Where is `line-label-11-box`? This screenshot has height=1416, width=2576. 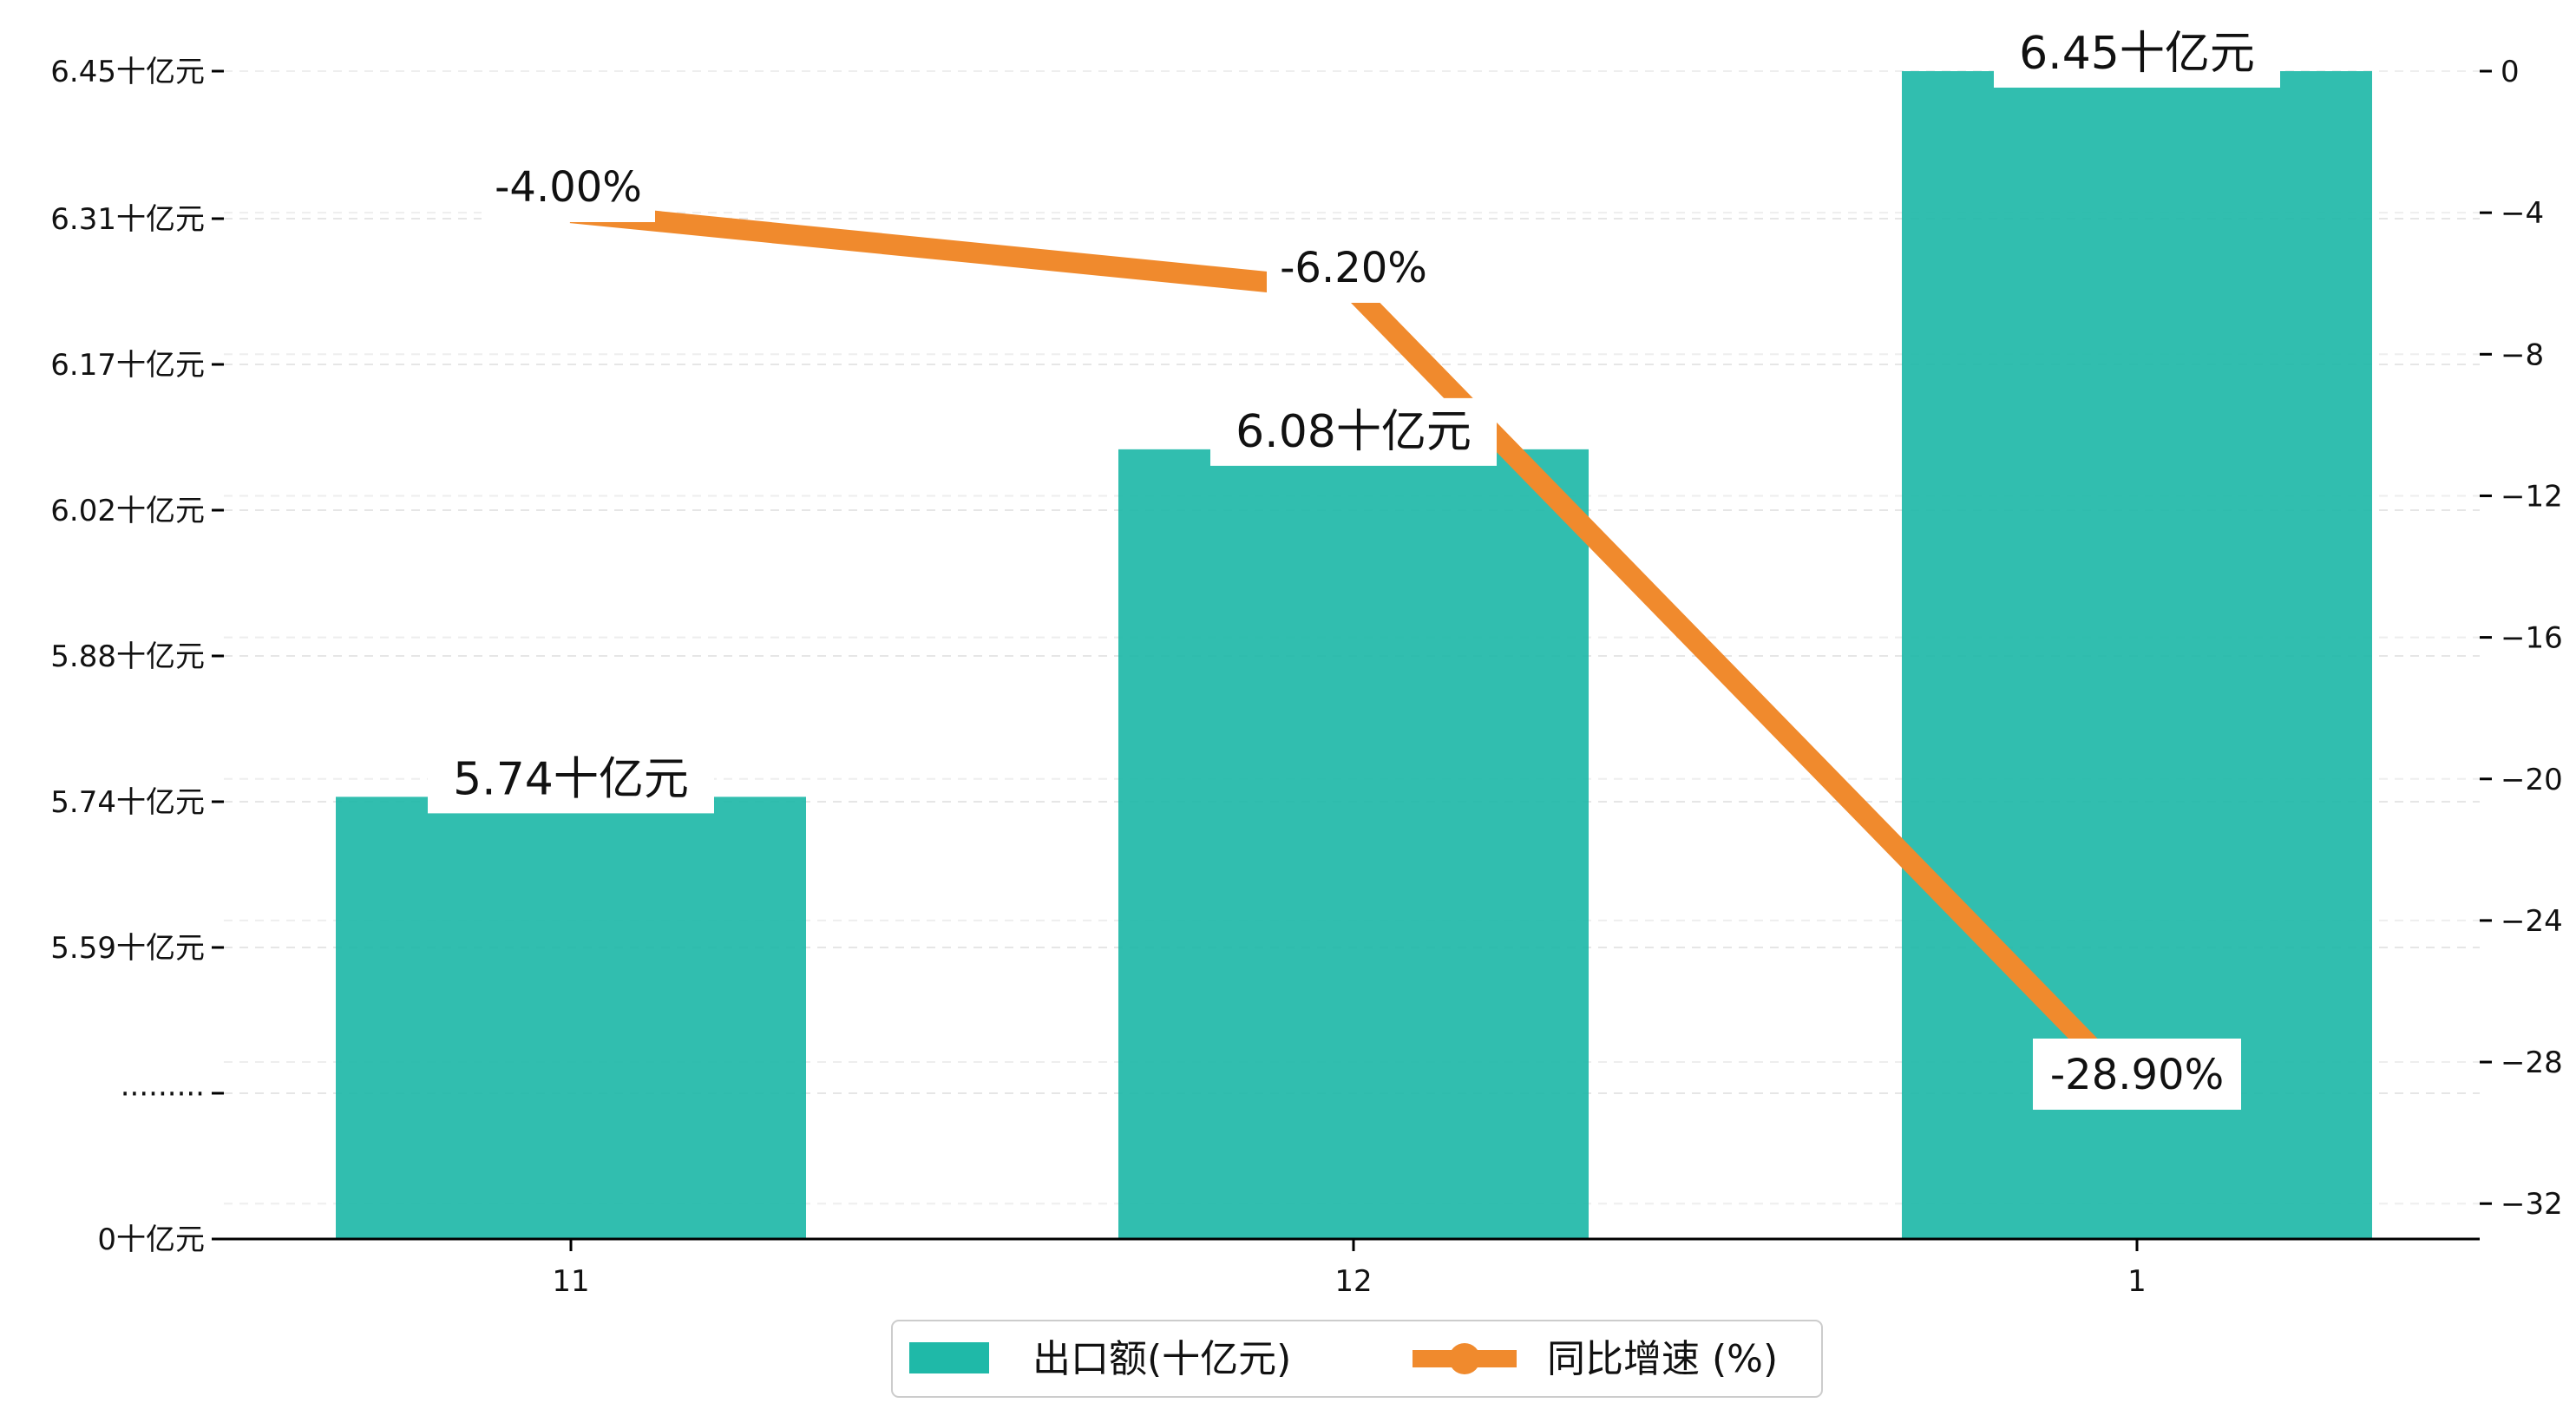
line-label-11-box is located at coordinates (568, 187).